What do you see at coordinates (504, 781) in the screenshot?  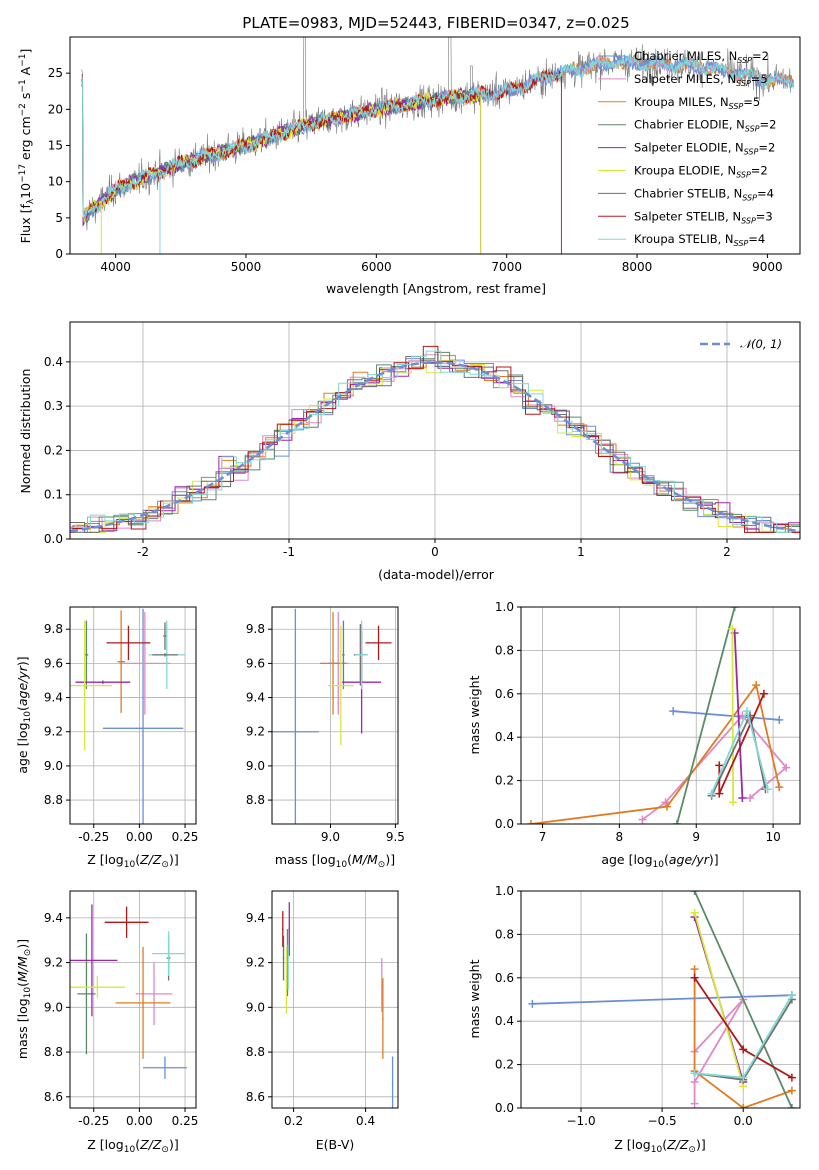 I see `y-tick-label: 0.2` at bounding box center [504, 781].